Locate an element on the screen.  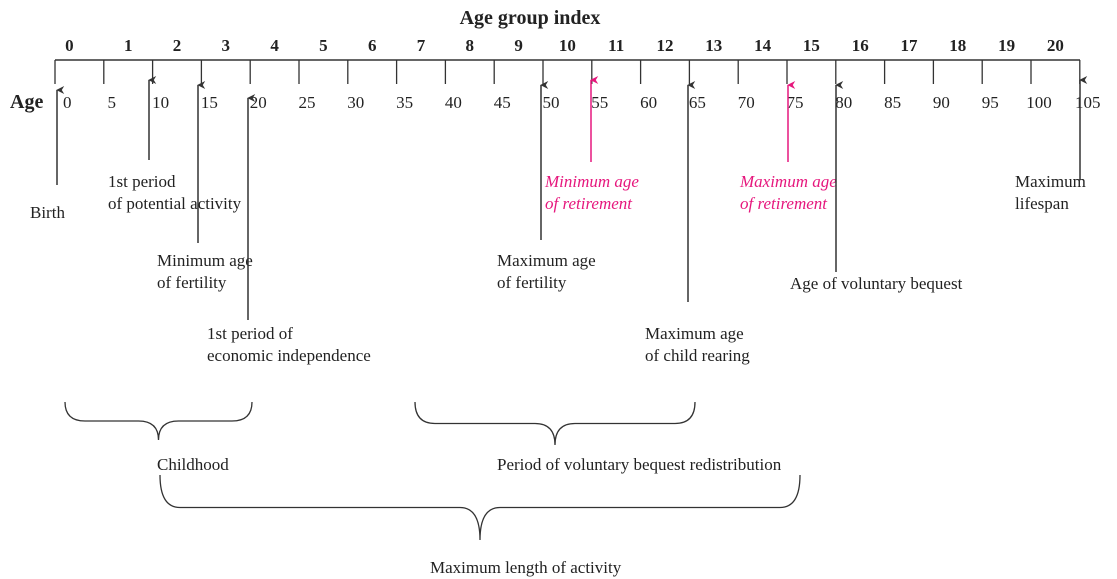
index-label: 1 is located at coordinates (128, 45).